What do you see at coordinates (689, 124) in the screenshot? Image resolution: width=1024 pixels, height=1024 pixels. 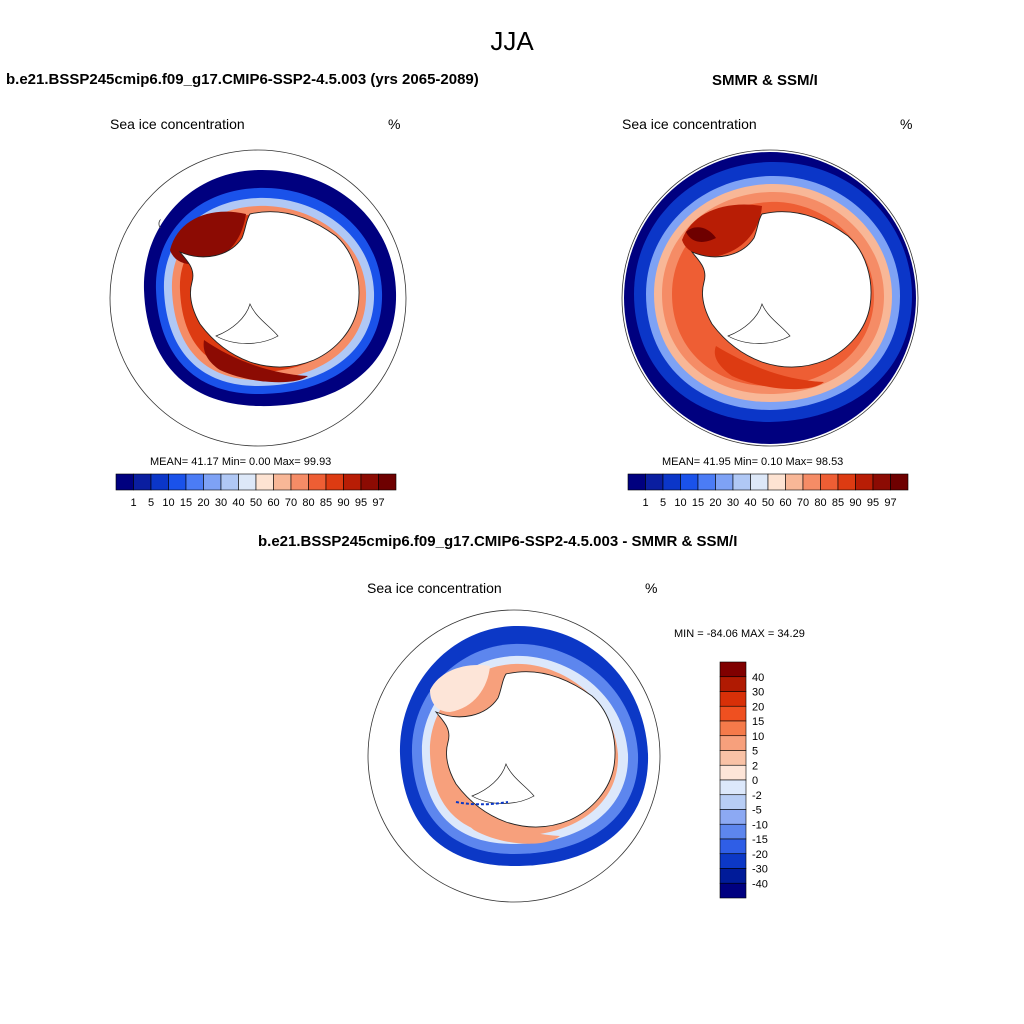 I see `obs-variable-label: Sea ice concentration` at bounding box center [689, 124].